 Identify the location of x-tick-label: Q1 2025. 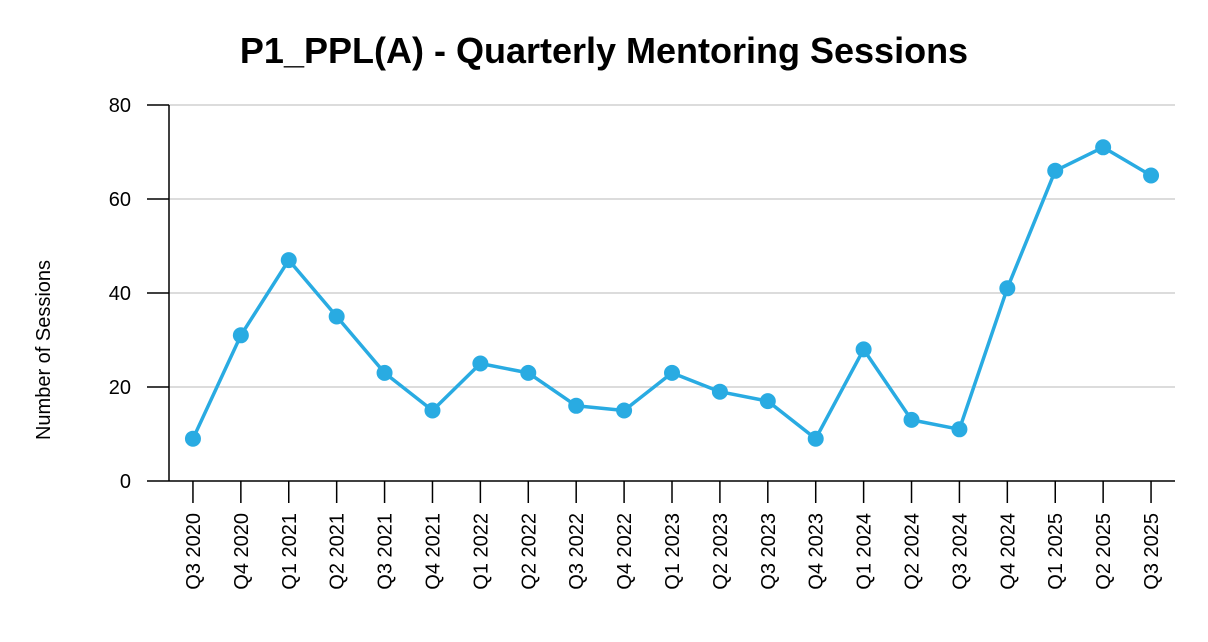
(1056, 551).